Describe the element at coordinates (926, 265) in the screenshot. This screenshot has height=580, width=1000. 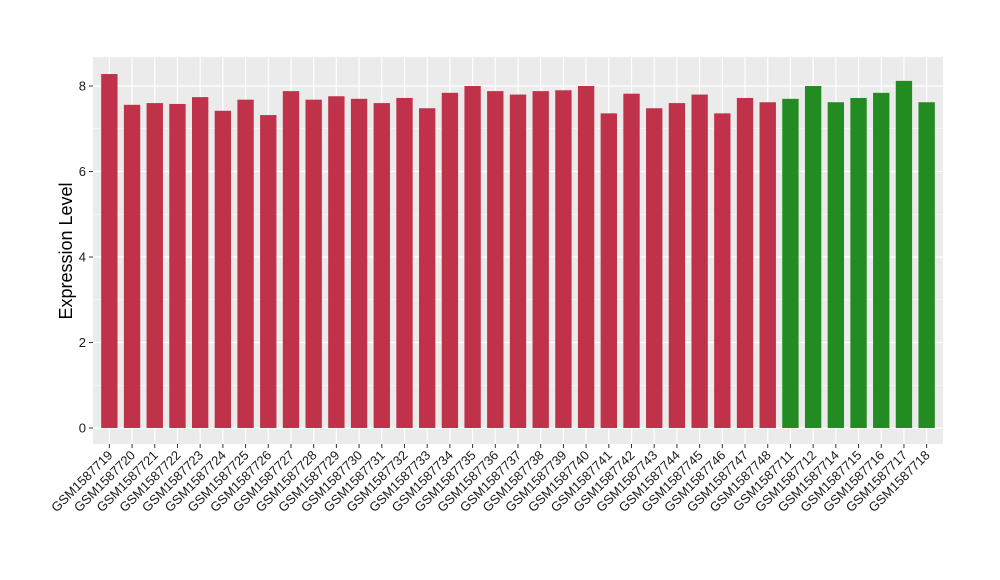
I see `bar-GSM1587718` at that location.